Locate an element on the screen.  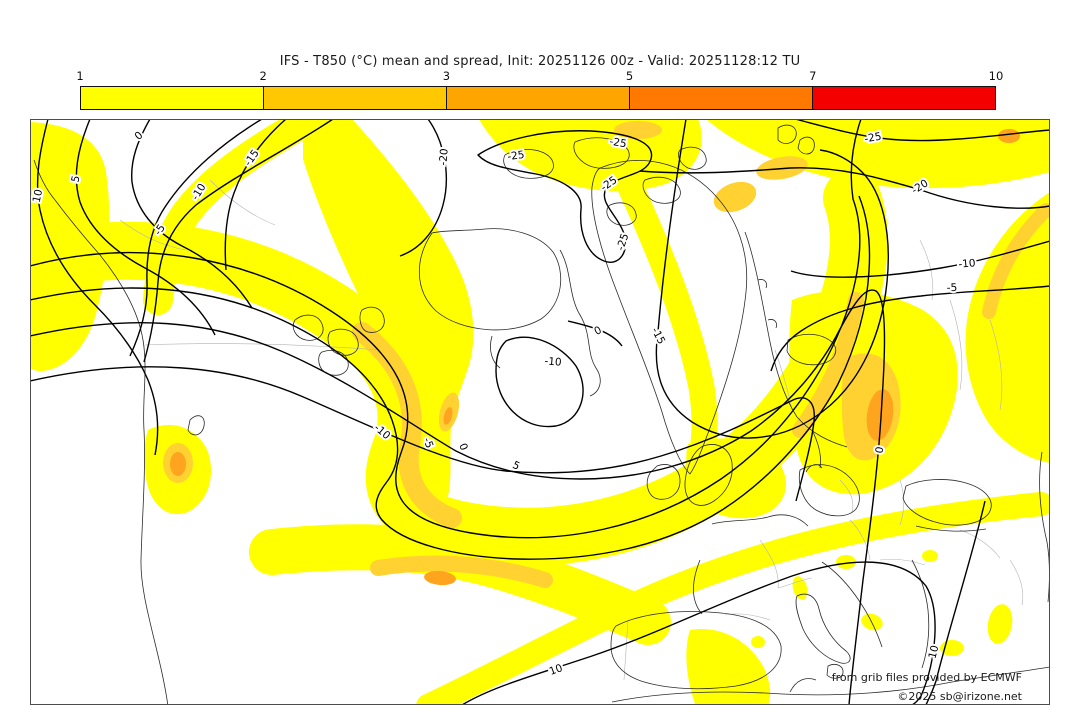
colorbar: 1 2 3 5 7 10 is located at coordinates (539, 89).